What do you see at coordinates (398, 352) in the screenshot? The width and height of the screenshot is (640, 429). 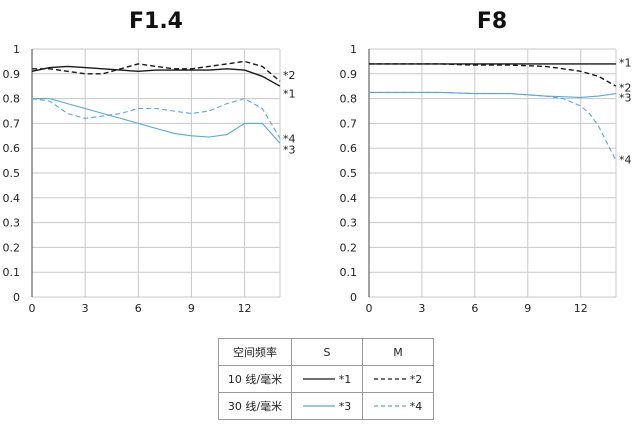 I see `legend-header-m: M` at bounding box center [398, 352].